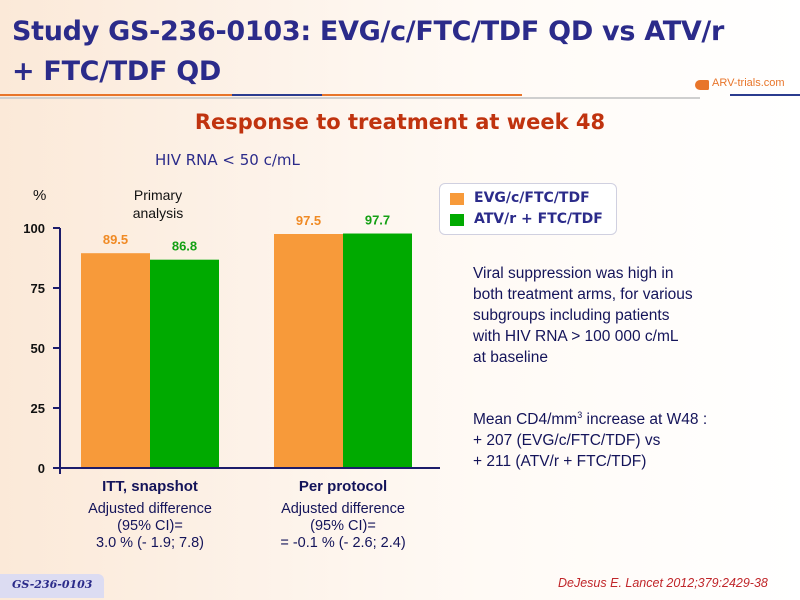  What do you see at coordinates (38, 348) in the screenshot?
I see `y-tick-label: 50` at bounding box center [38, 348].